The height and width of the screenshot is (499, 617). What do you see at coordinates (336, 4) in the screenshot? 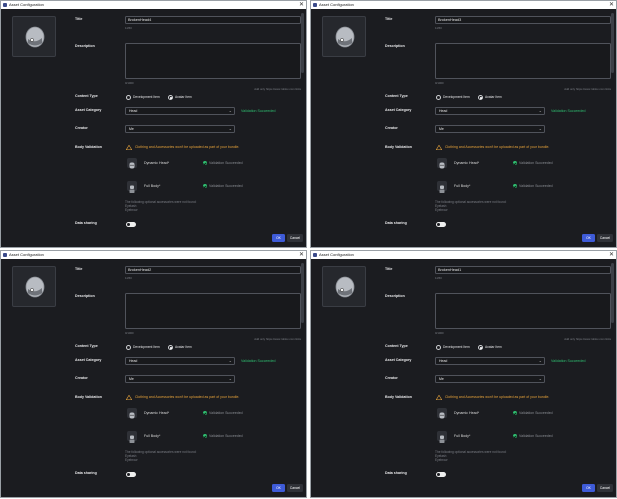
I see `window-title: Asset Configuration` at bounding box center [336, 4].